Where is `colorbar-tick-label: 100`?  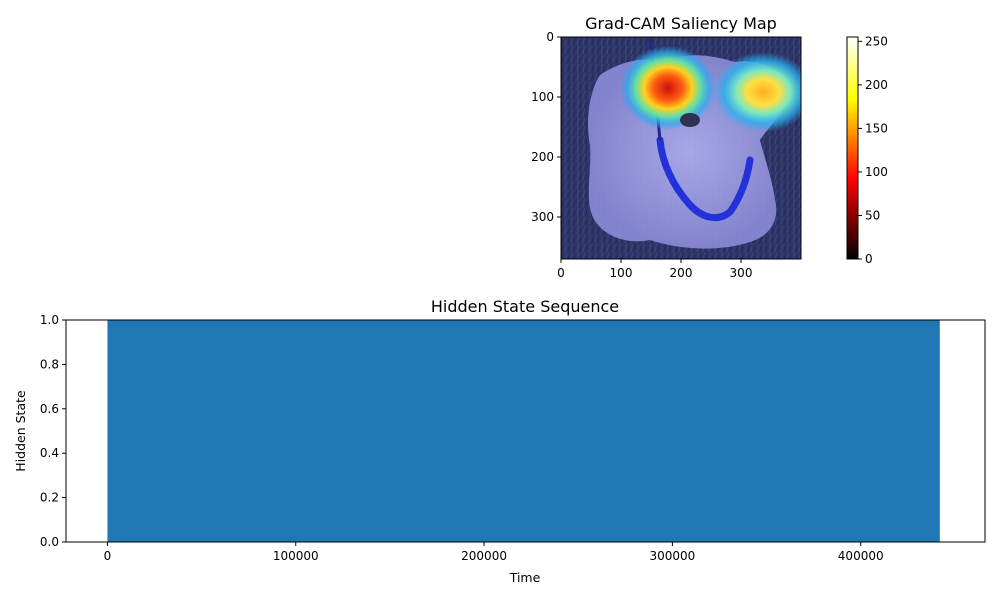
colorbar-tick-label: 100 is located at coordinates (876, 172).